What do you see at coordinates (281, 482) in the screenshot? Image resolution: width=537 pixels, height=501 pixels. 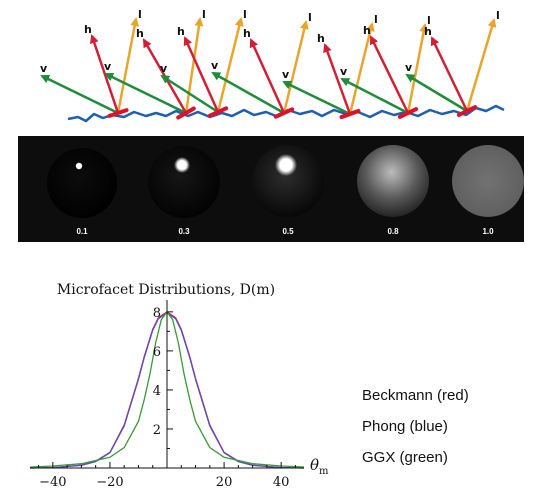 I see `x-tick-label: 40` at bounding box center [281, 482].